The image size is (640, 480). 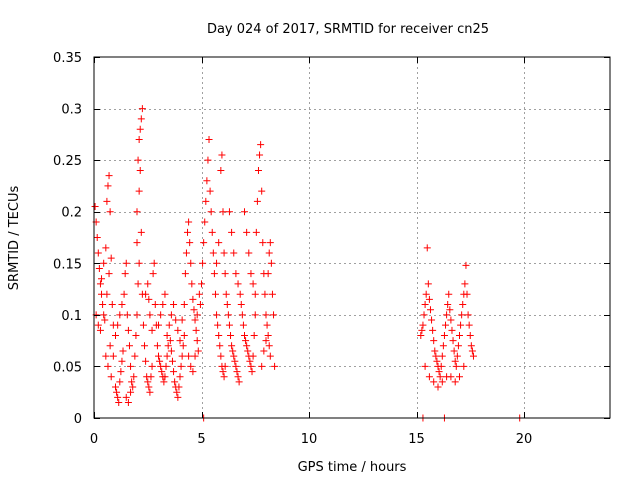 What do you see at coordinates (67, 161) in the screenshot?
I see `y-tick-label: 0.25` at bounding box center [67, 161].